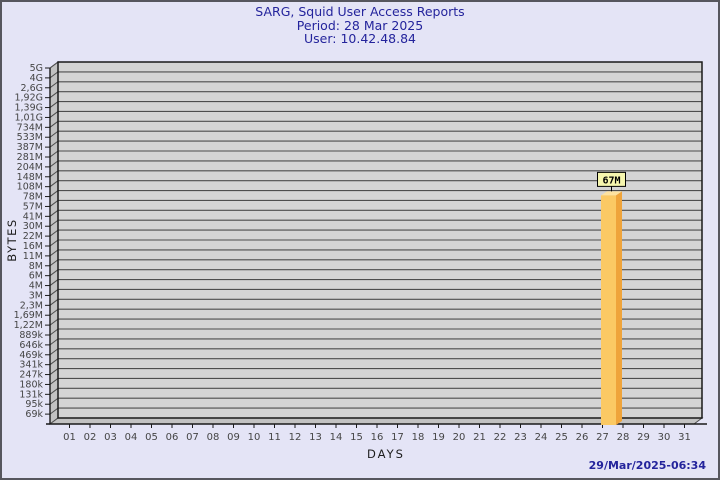 This screenshot has width=720, height=480. What do you see at coordinates (69, 437) in the screenshot?
I see `x-tick-label: 01` at bounding box center [69, 437].